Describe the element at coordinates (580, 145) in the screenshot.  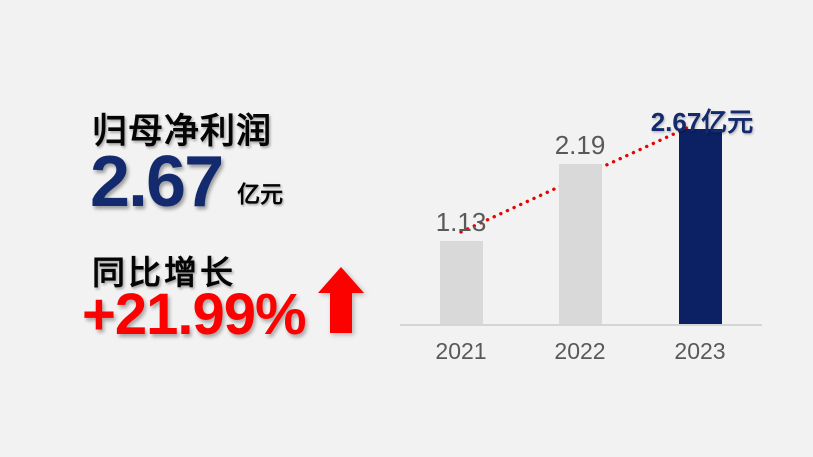
I see `bar-value-label-2022: 2.19` at that location.